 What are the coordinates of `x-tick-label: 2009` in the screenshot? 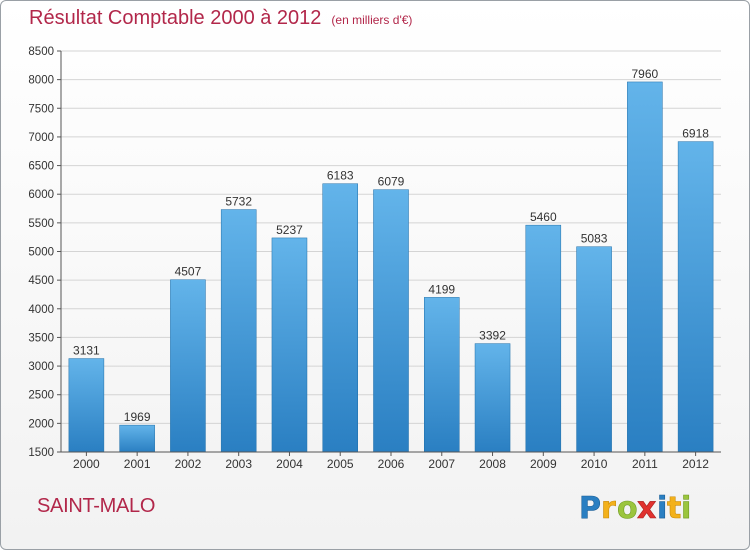 It's located at (543, 464).